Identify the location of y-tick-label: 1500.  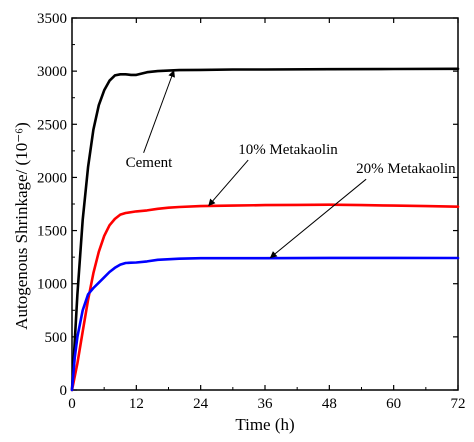
(52, 232).